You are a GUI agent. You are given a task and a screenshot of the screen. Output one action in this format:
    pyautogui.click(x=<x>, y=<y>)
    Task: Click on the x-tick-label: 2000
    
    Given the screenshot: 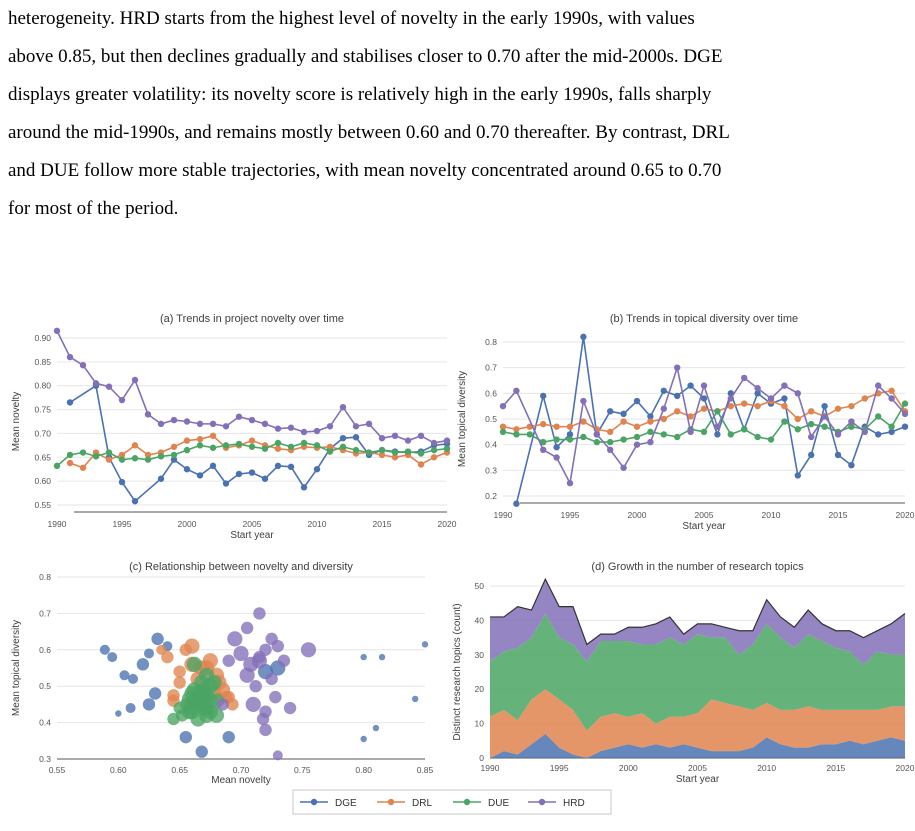 What is the action you would take?
    pyautogui.click(x=187, y=524)
    